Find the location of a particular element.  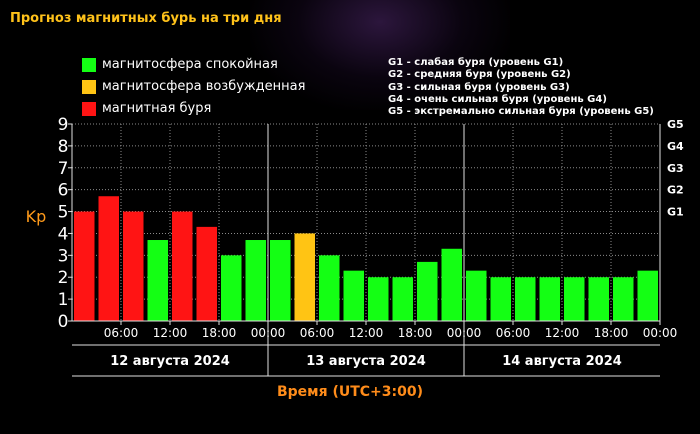

legend-label-storm: магнитная буря is located at coordinates (157, 108).